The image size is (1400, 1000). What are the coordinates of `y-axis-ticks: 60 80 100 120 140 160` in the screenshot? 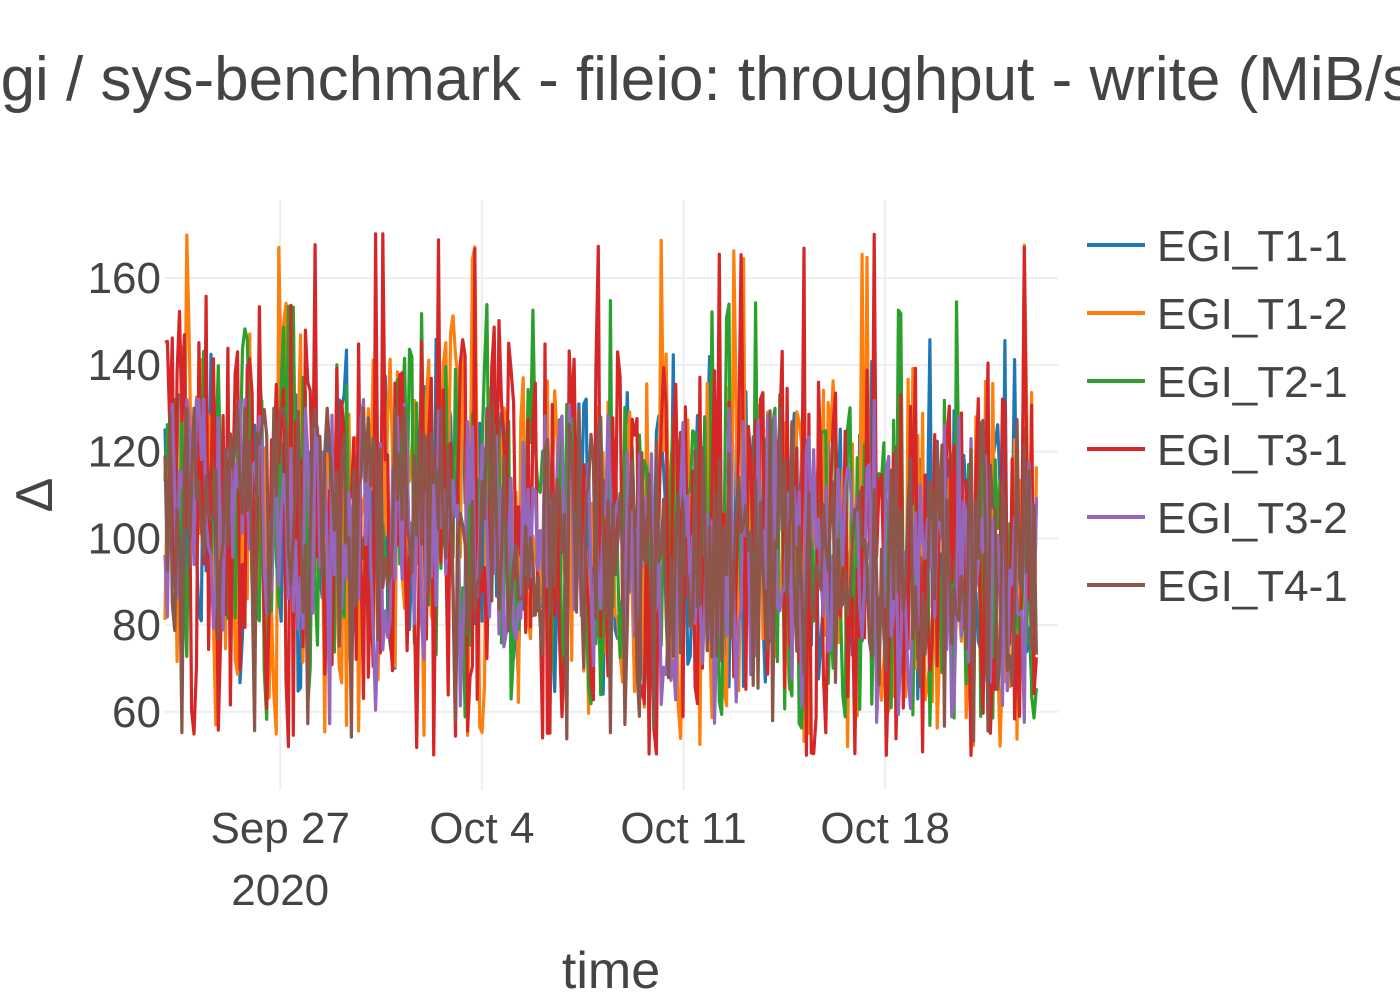 It's located at (124, 495).